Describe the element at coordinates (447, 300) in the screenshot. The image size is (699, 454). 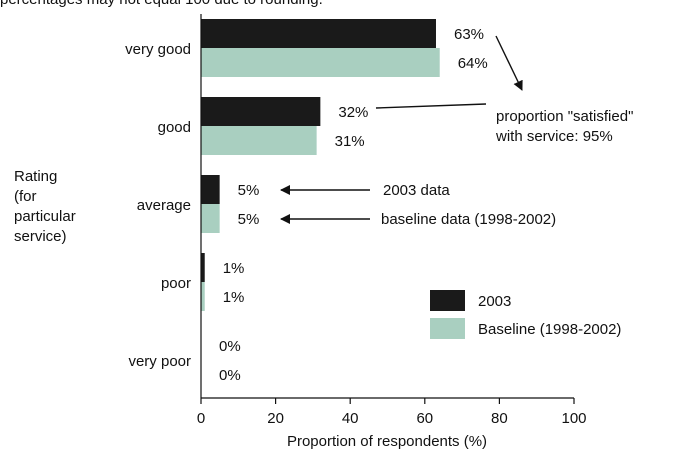
I see `legend-swatch-2003` at that location.